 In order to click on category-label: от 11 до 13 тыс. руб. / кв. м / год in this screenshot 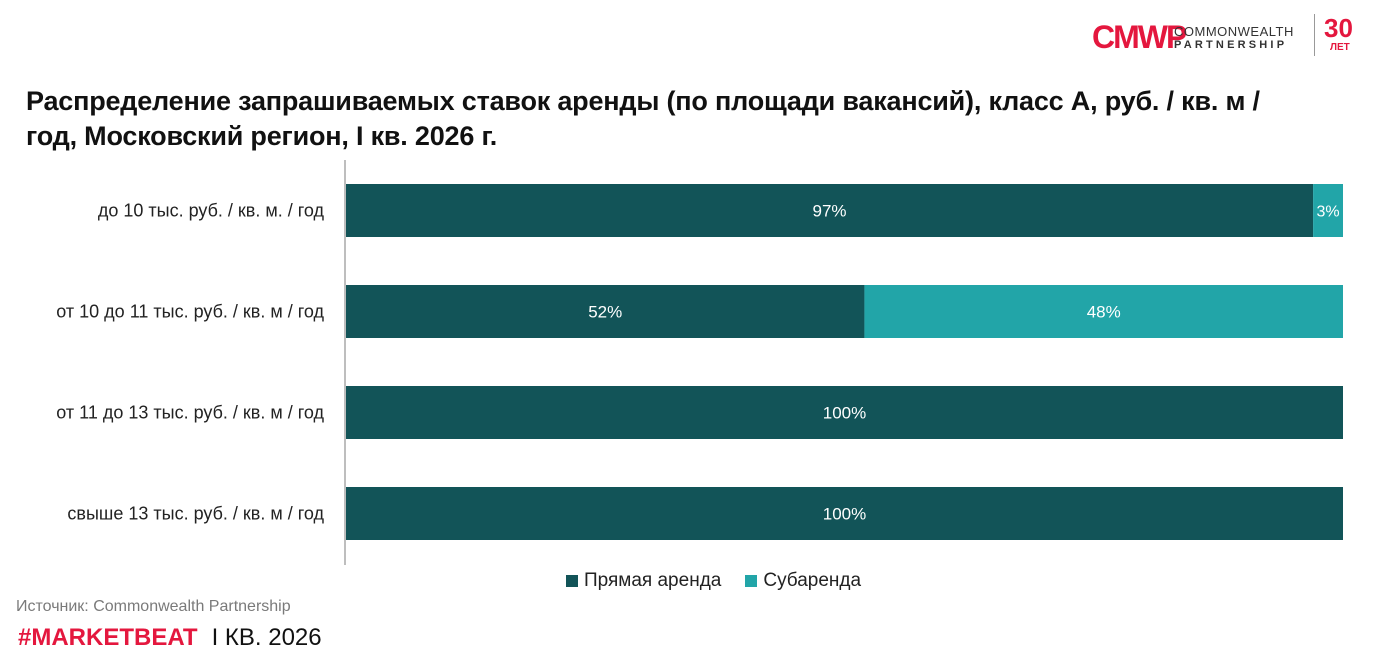, I will do `click(190, 413)`.